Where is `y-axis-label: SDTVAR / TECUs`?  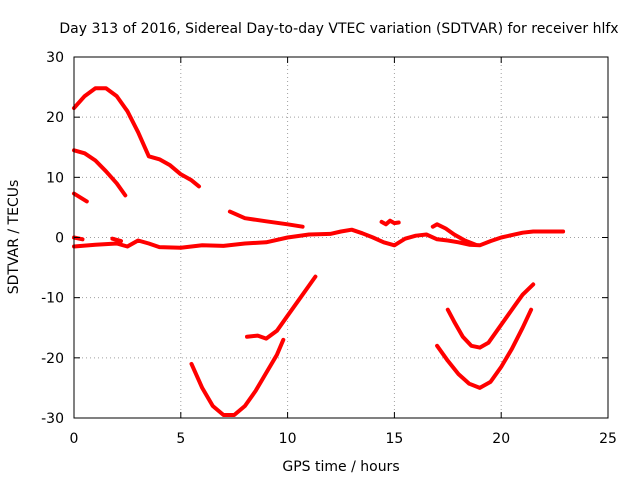 y-axis-label: SDTVAR / TECUs is located at coordinates (14, 237).